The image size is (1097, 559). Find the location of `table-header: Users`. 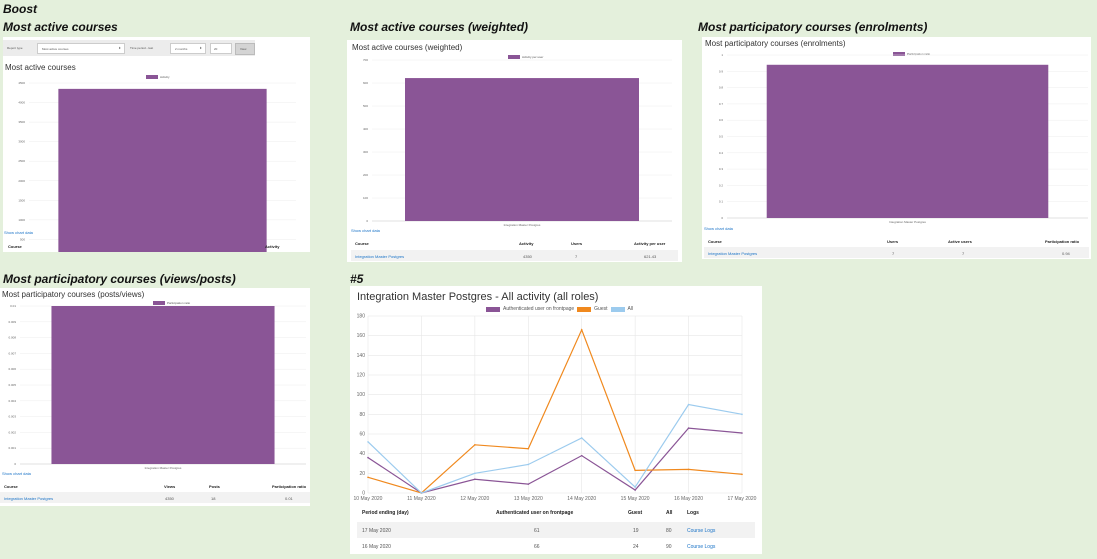

table-header: Users is located at coordinates (577, 243).